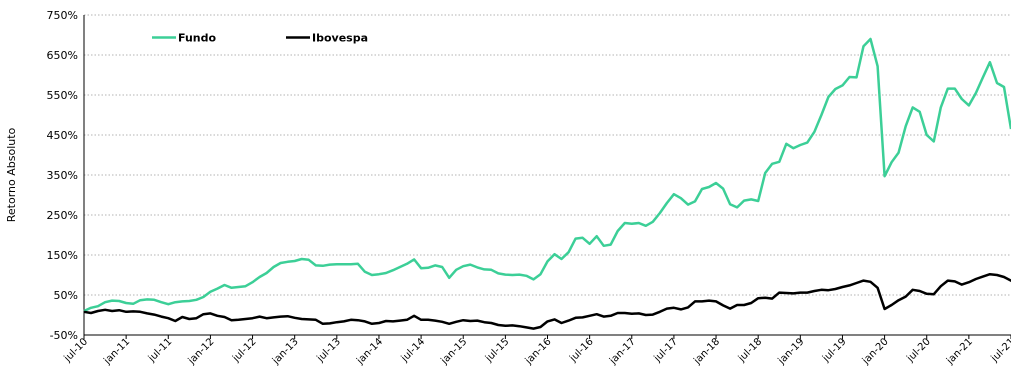 The height and width of the screenshot is (371, 1011). I want to click on legend-label-fundo: Fundo, so click(197, 38).